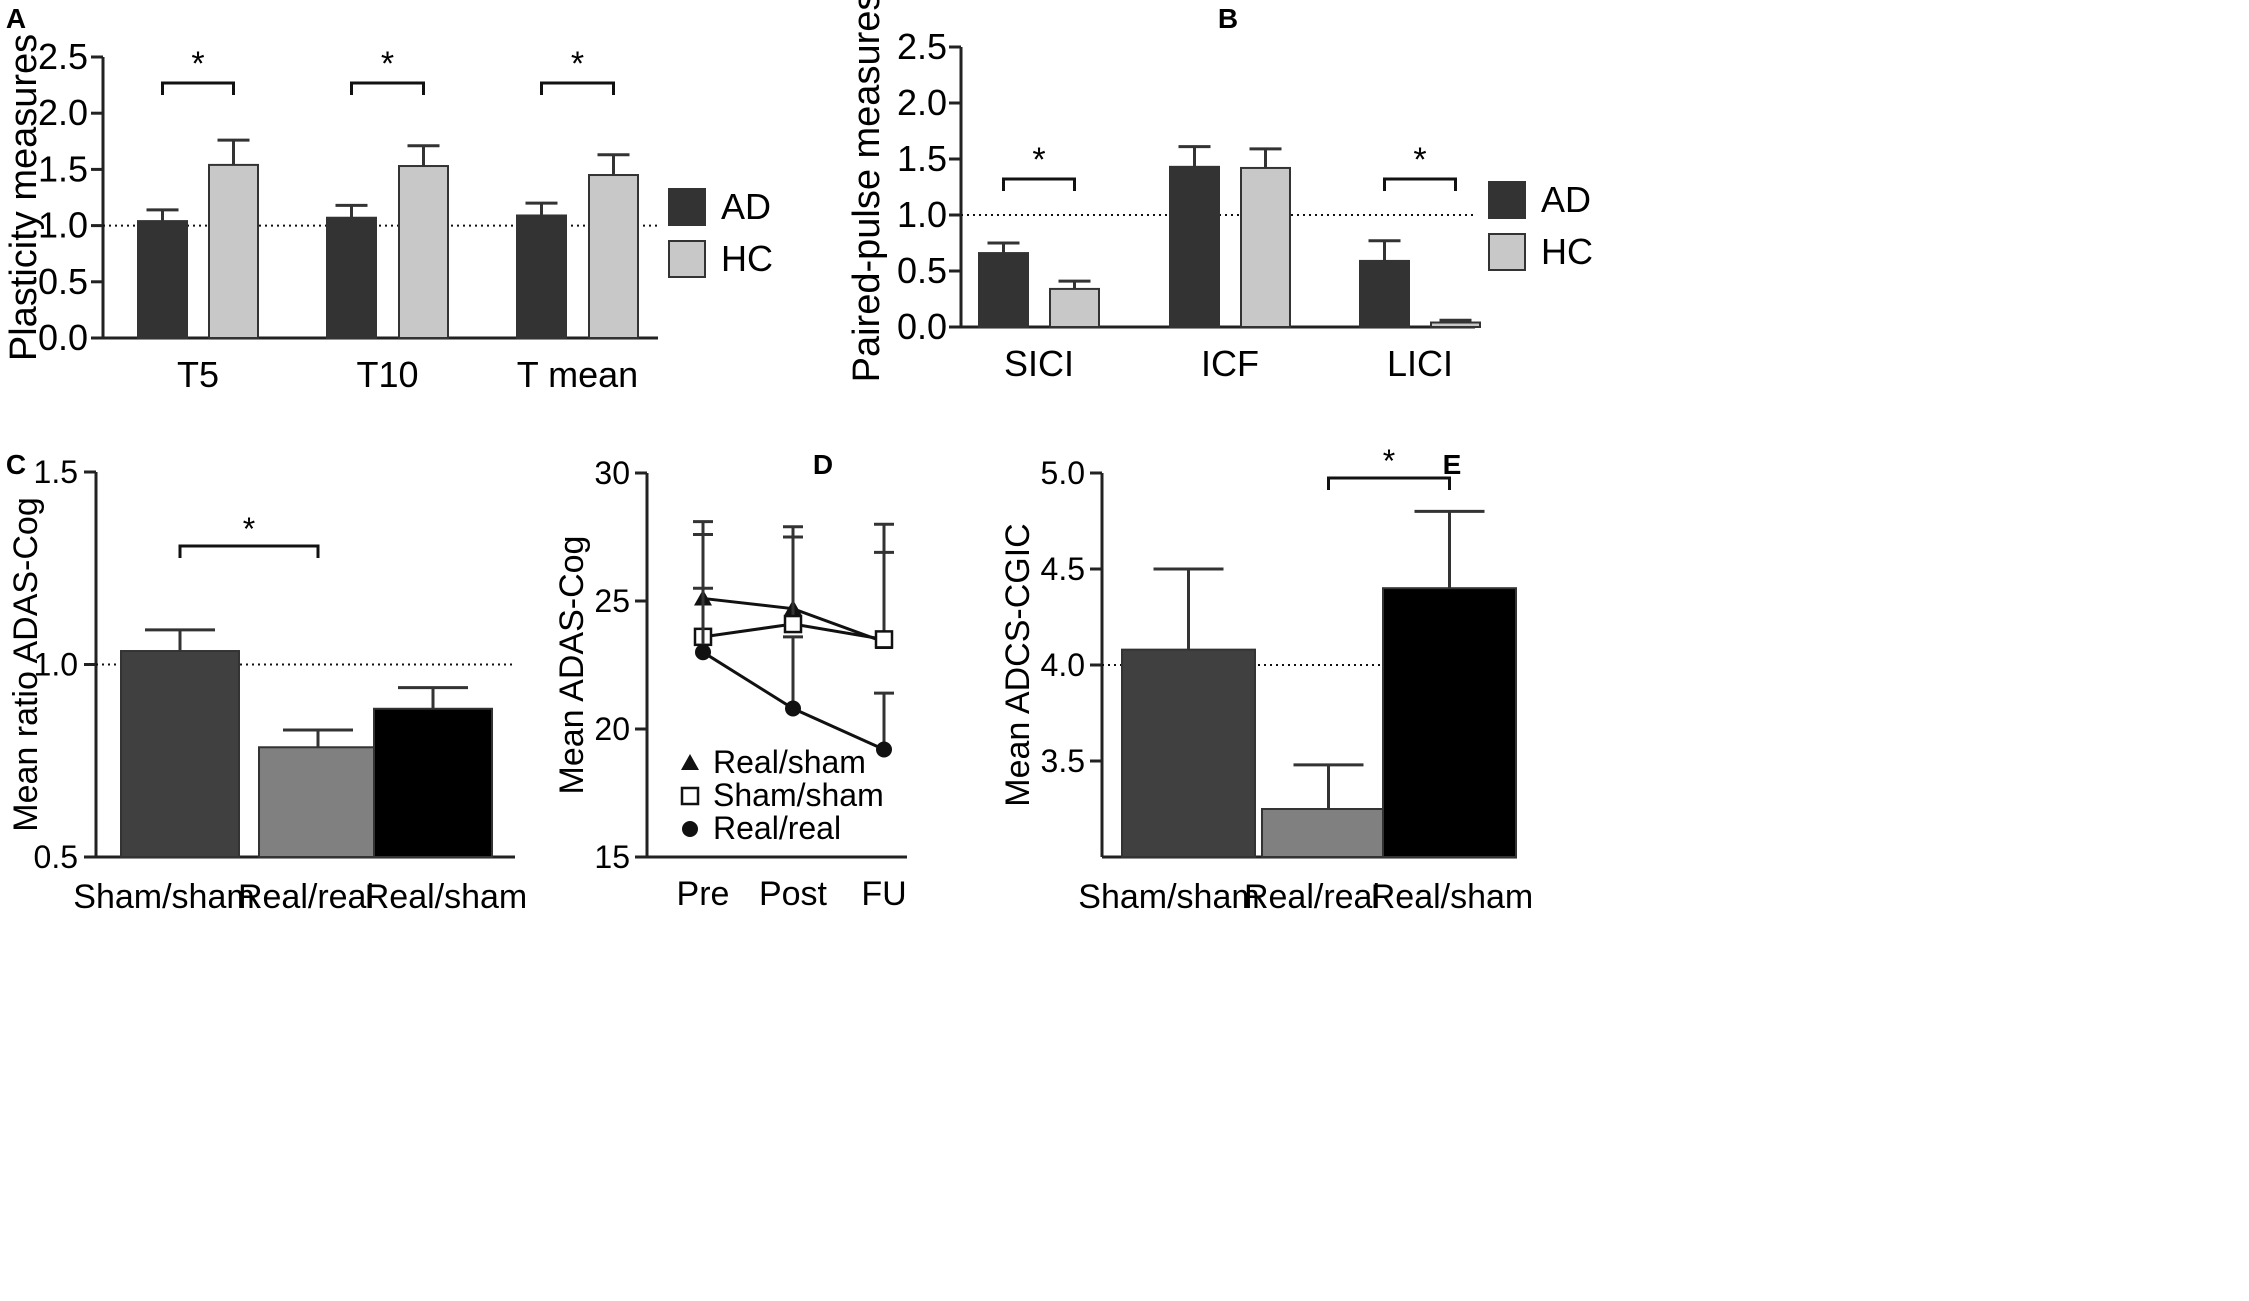 The image size is (2249, 1301). What do you see at coordinates (793, 894) in the screenshot?
I see `x-tick-label: Post` at bounding box center [793, 894].